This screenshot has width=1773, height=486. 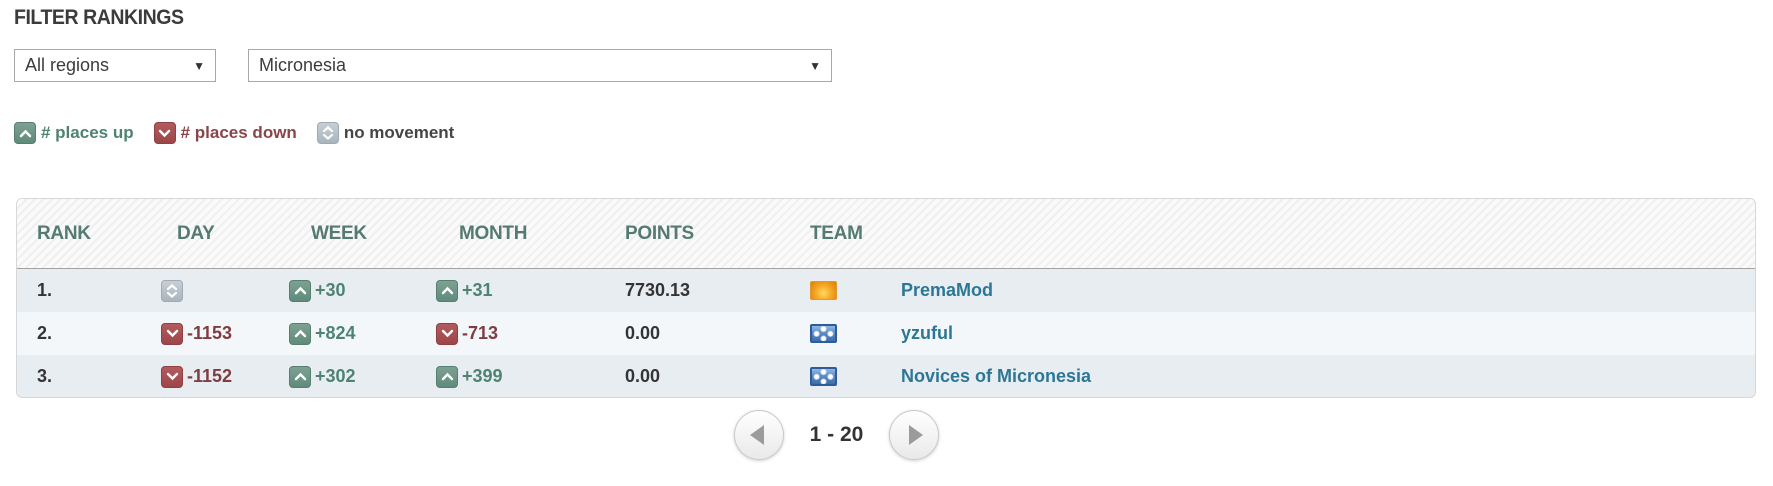 What do you see at coordinates (1282, 376) in the screenshot?
I see `team-cell: Novices of Micronesia` at bounding box center [1282, 376].